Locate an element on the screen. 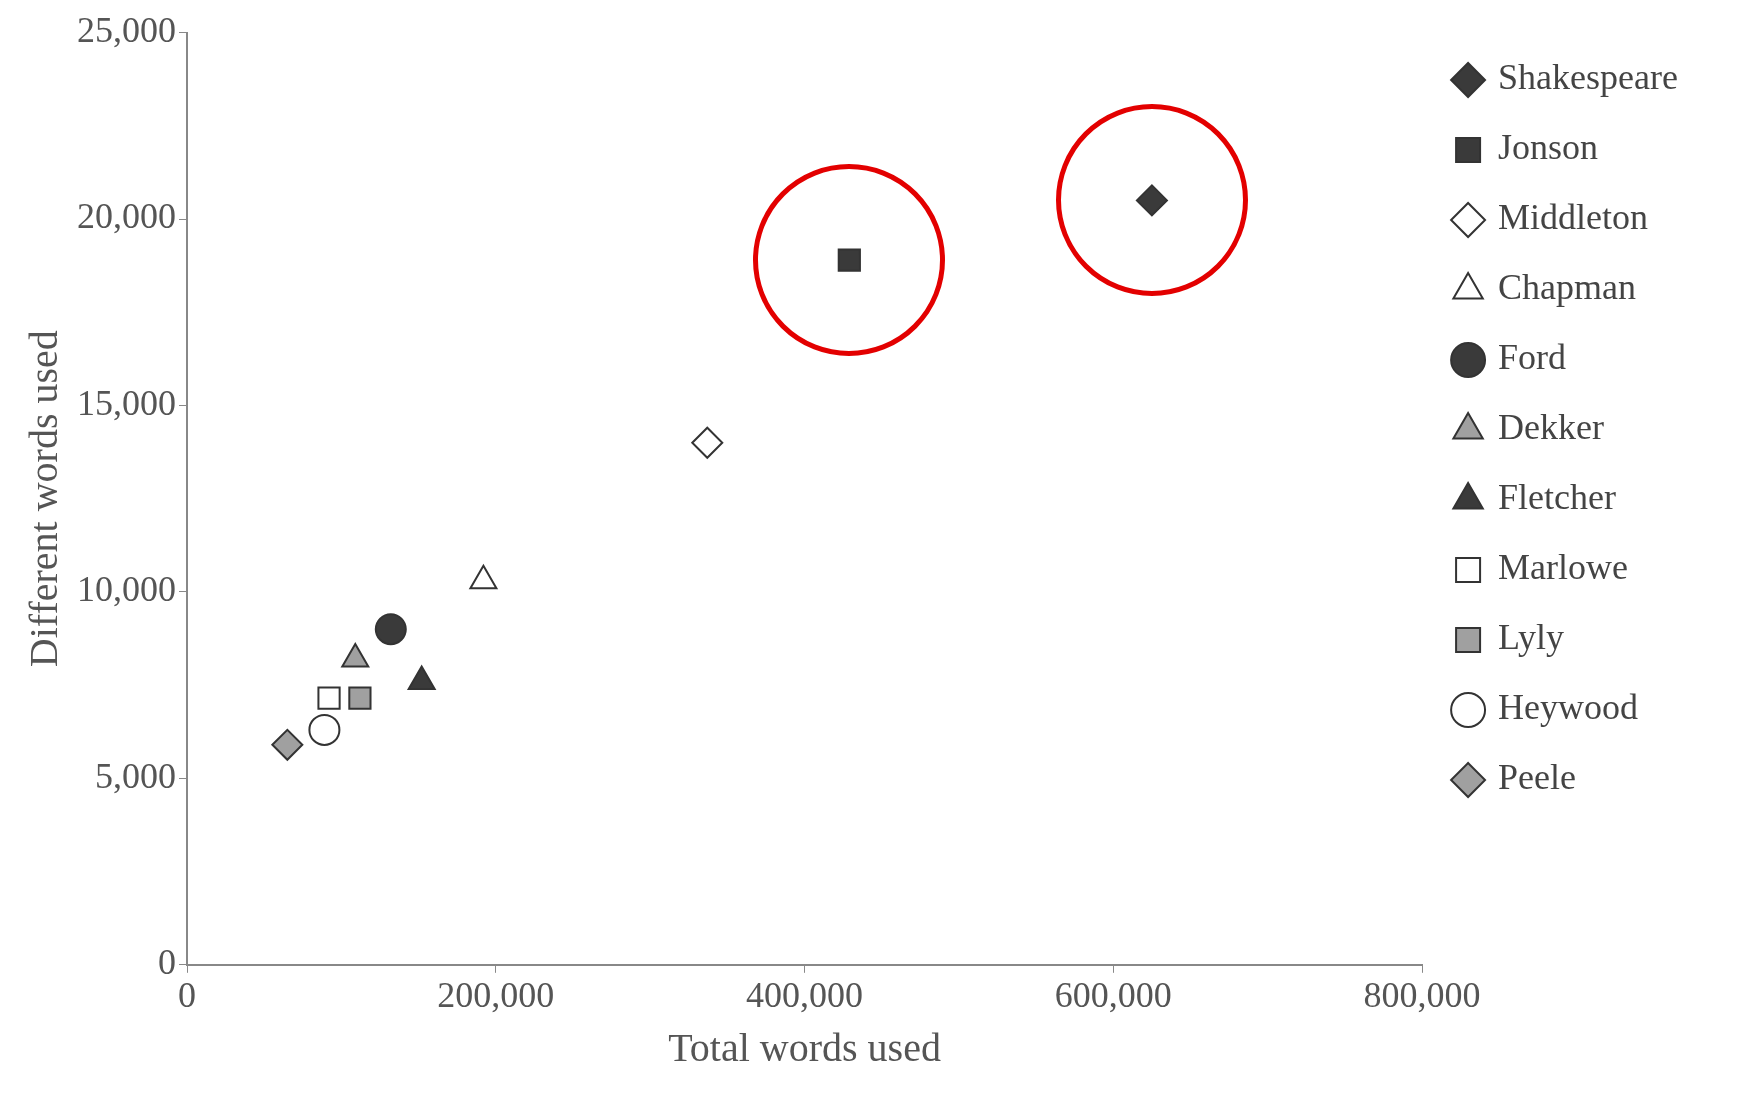  legend-label: Dekker is located at coordinates (1551, 427).